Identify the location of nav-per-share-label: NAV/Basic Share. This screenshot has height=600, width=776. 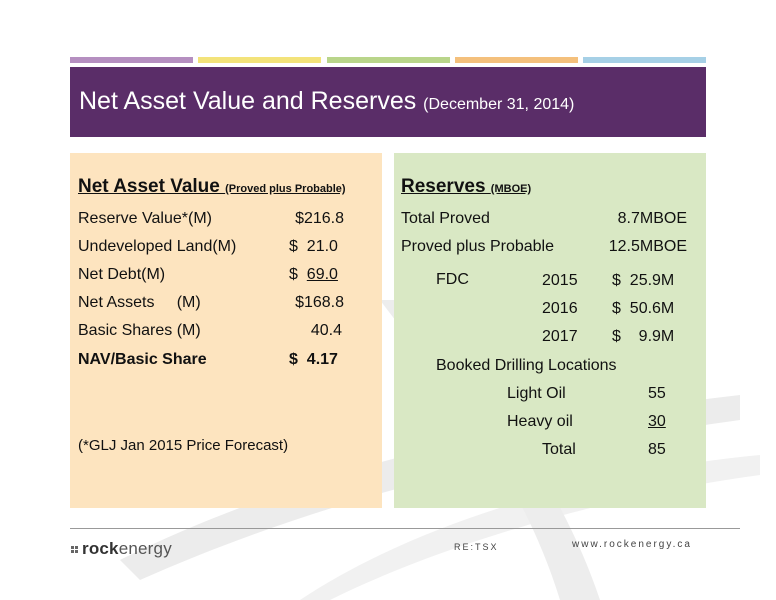
(142, 359).